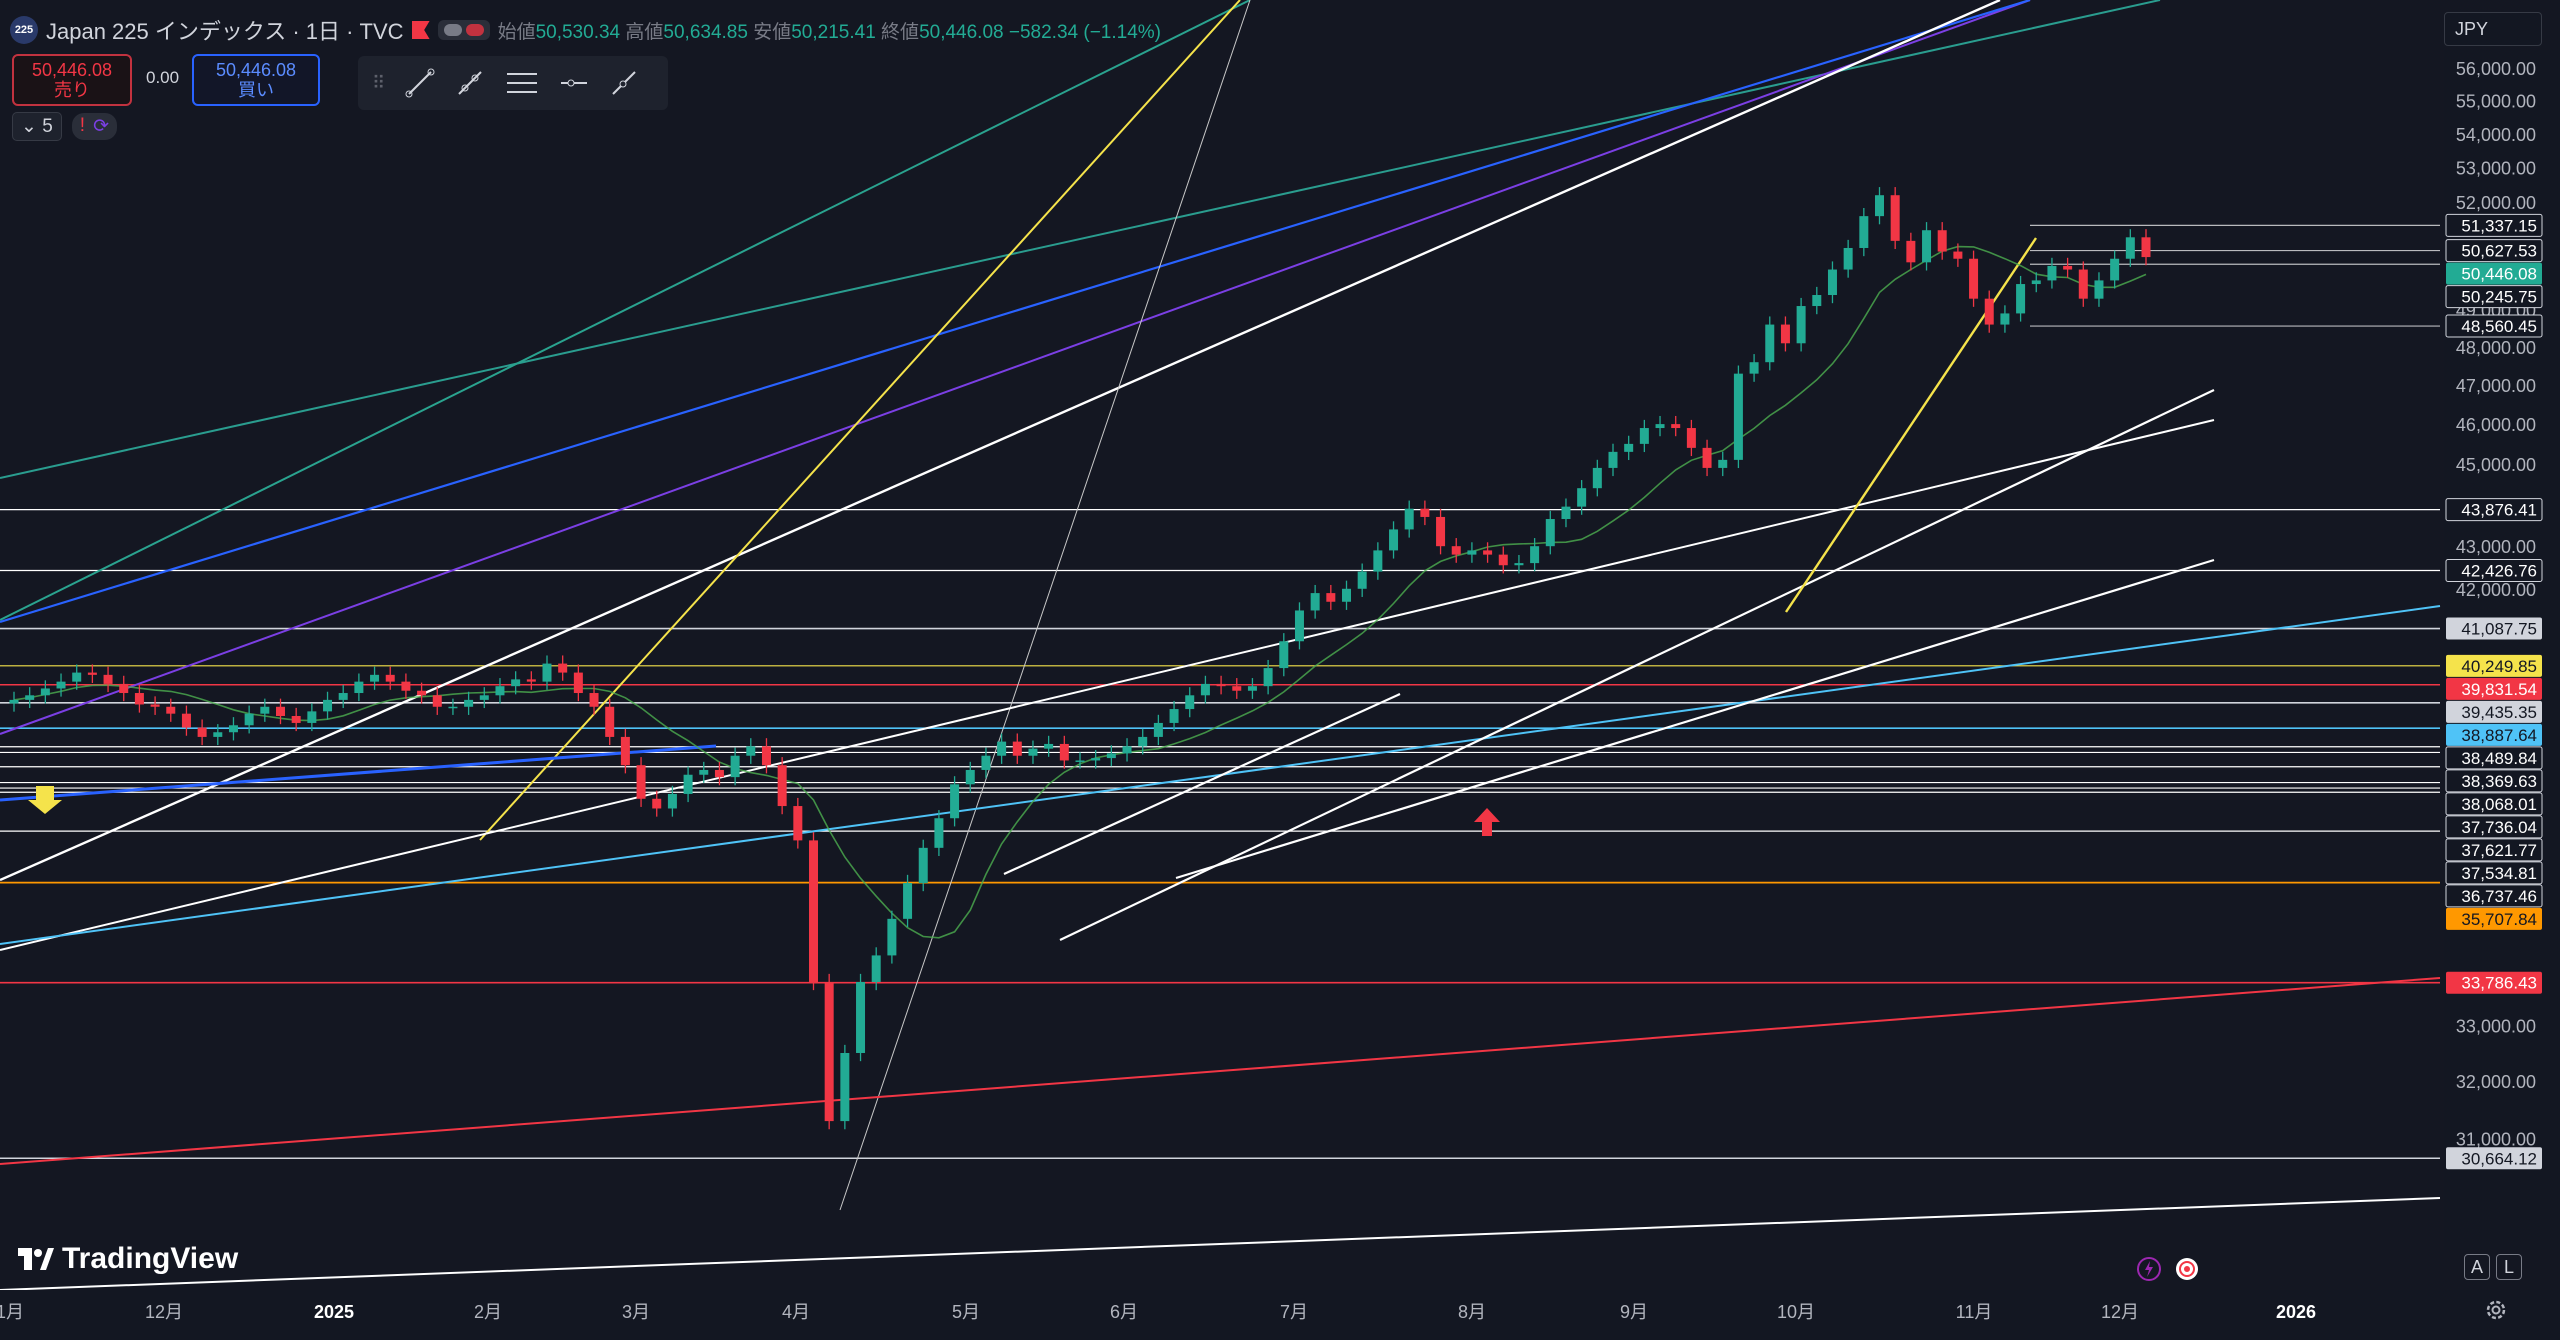 This screenshot has width=2560, height=1340. I want to click on gear-icon, so click(2496, 1310).